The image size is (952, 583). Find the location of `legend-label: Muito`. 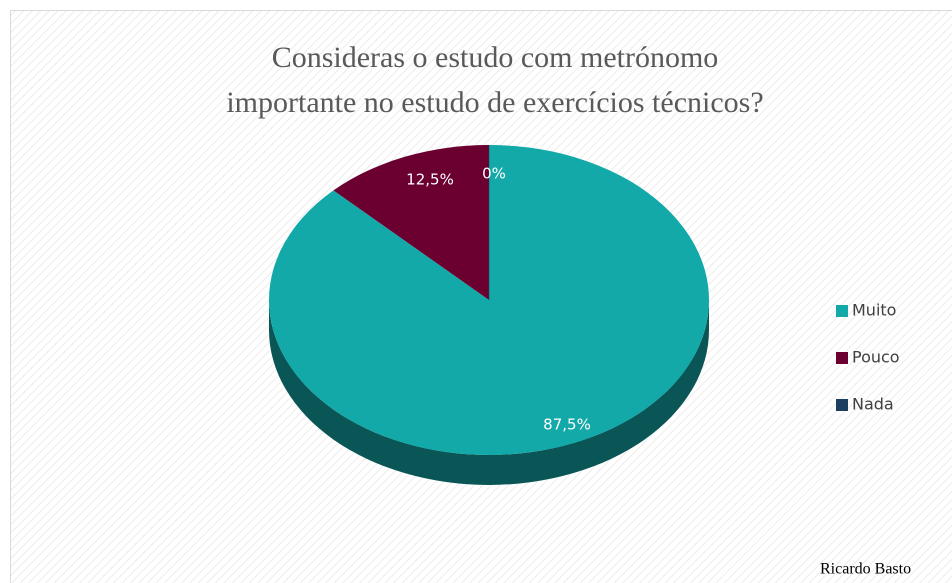

legend-label: Muito is located at coordinates (874, 310).